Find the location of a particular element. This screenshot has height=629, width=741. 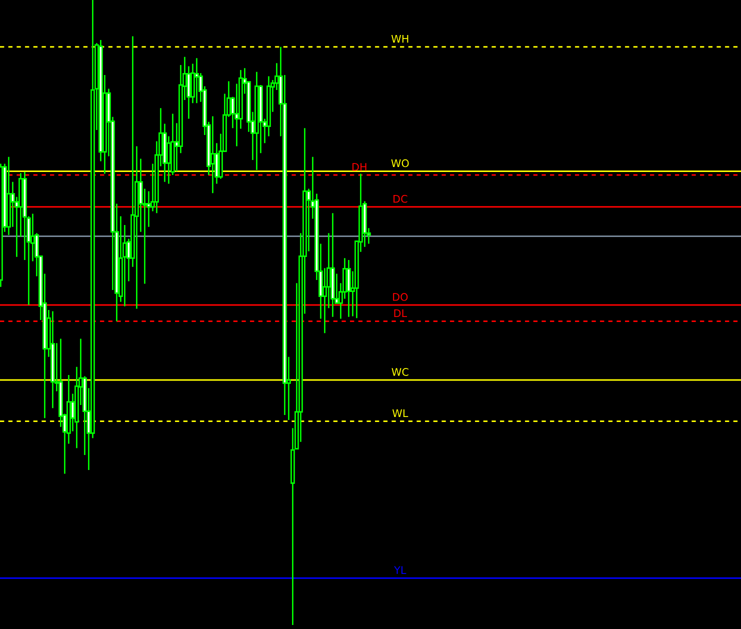

ref-line-label: WL is located at coordinates (400, 413).